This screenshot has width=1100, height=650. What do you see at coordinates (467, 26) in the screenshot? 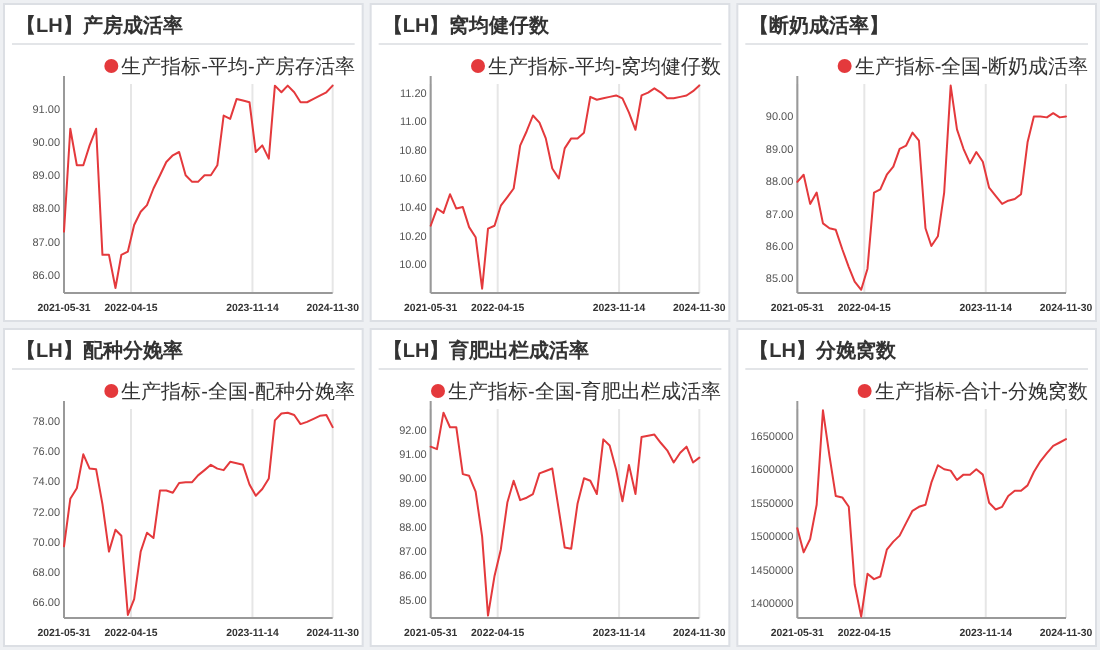
I see `chart-title: 【LH】窝均健仔数` at bounding box center [467, 26].